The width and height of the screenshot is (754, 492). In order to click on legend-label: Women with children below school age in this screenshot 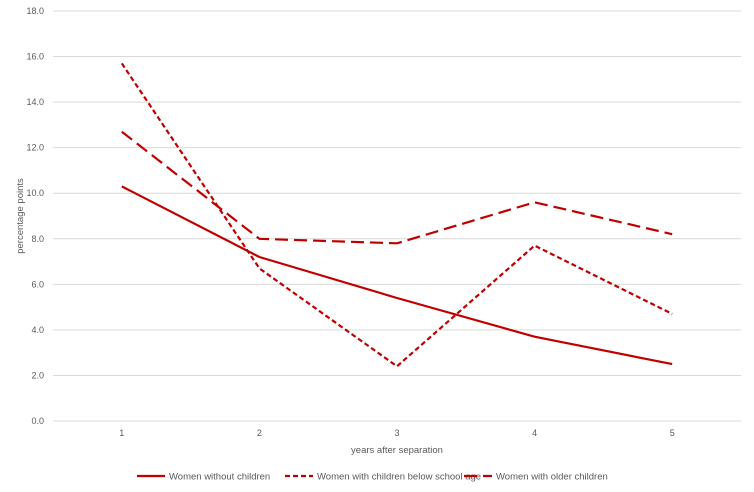, I will do `click(399, 477)`.